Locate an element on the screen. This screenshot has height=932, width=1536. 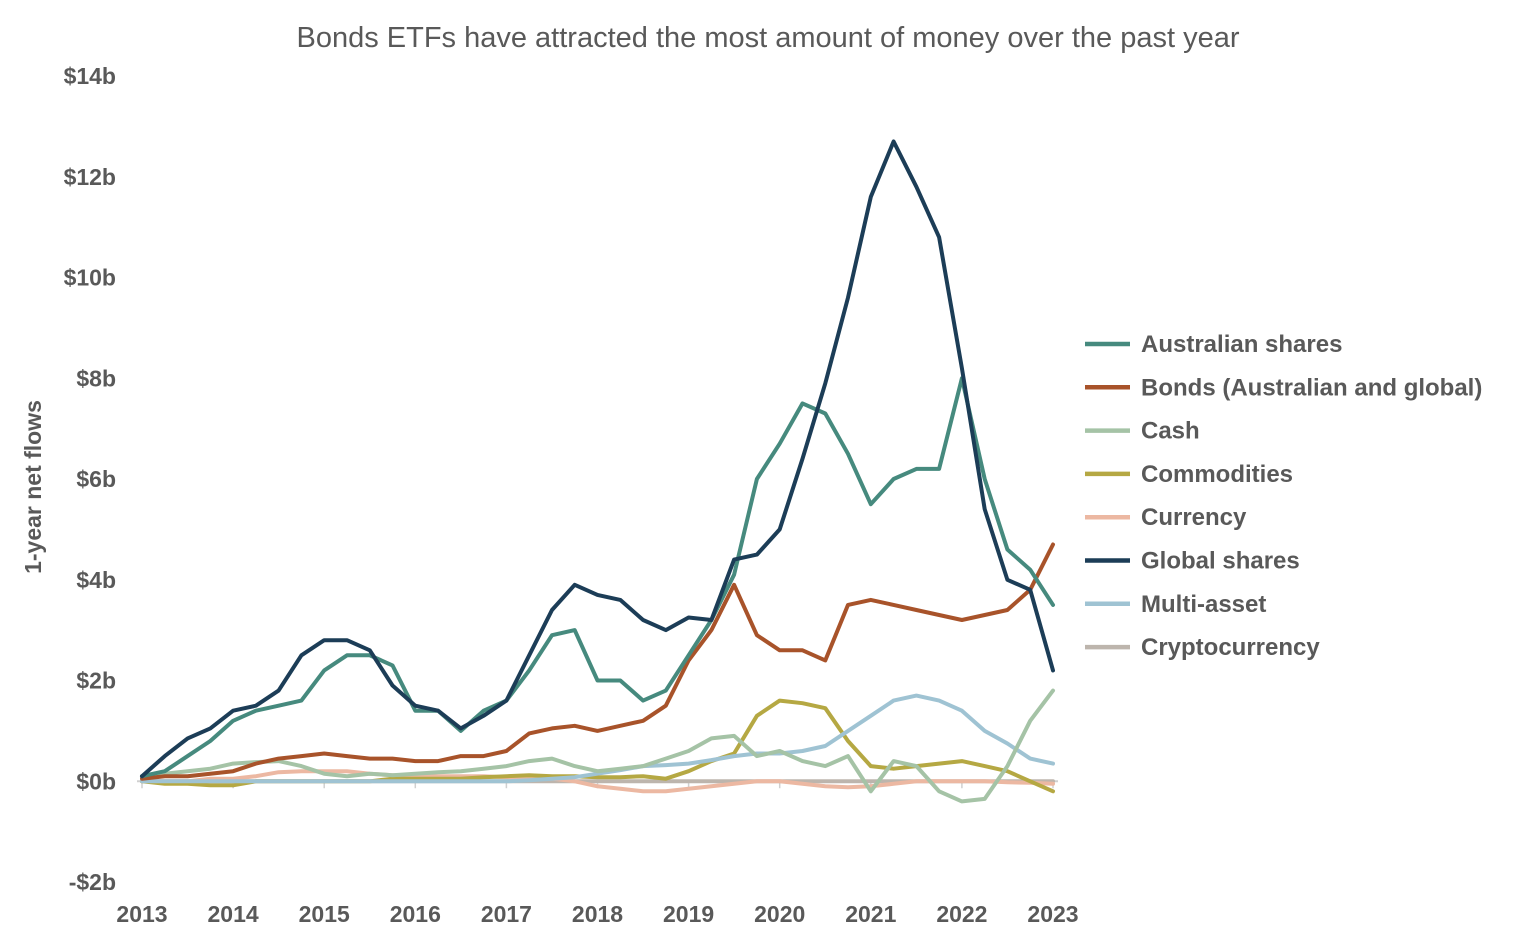
legend-label: Cash is located at coordinates (1170, 431).